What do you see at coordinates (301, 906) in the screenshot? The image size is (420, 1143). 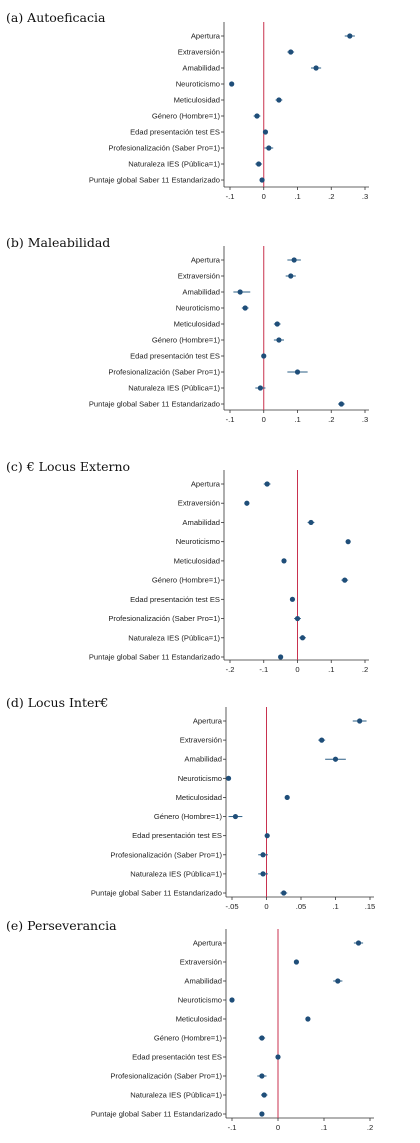 I see `x-tick-label: .05` at bounding box center [301, 906].